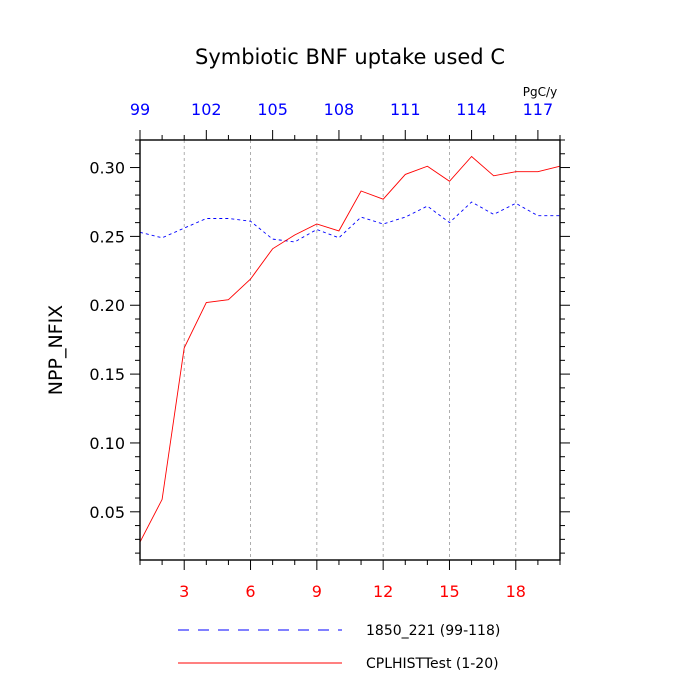  What do you see at coordinates (339, 647) in the screenshot?
I see `legend: 1850_221 (99-118) CPLHISTTest (1-20)` at bounding box center [339, 647].